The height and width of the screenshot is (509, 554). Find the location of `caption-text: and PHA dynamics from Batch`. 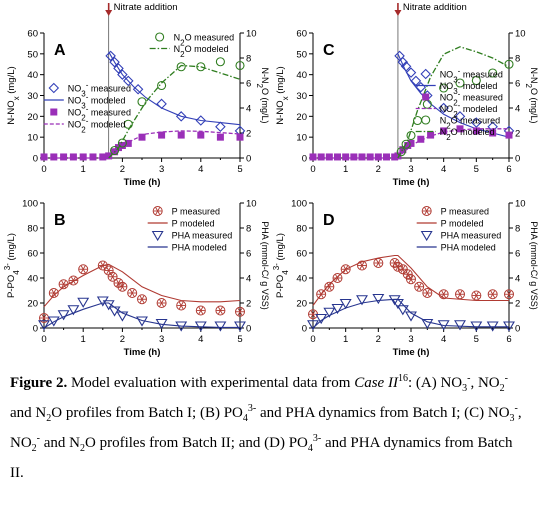

caption-text: and PHA dynamics from Batch is located at coordinates (417, 443).